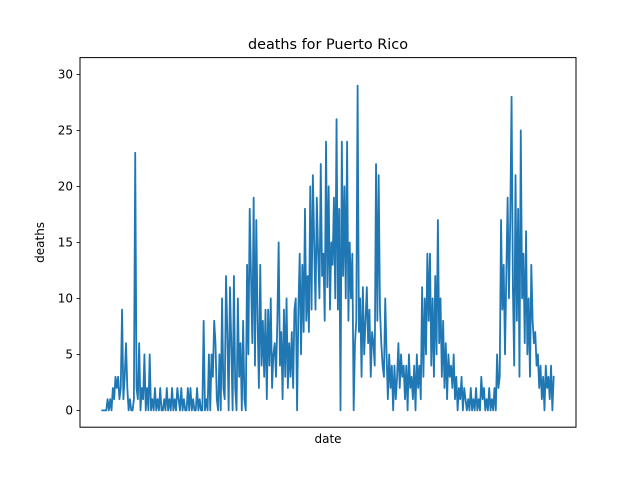 The height and width of the screenshot is (480, 640). What do you see at coordinates (65, 187) in the screenshot?
I see `y-tick-label: 20` at bounding box center [65, 187].